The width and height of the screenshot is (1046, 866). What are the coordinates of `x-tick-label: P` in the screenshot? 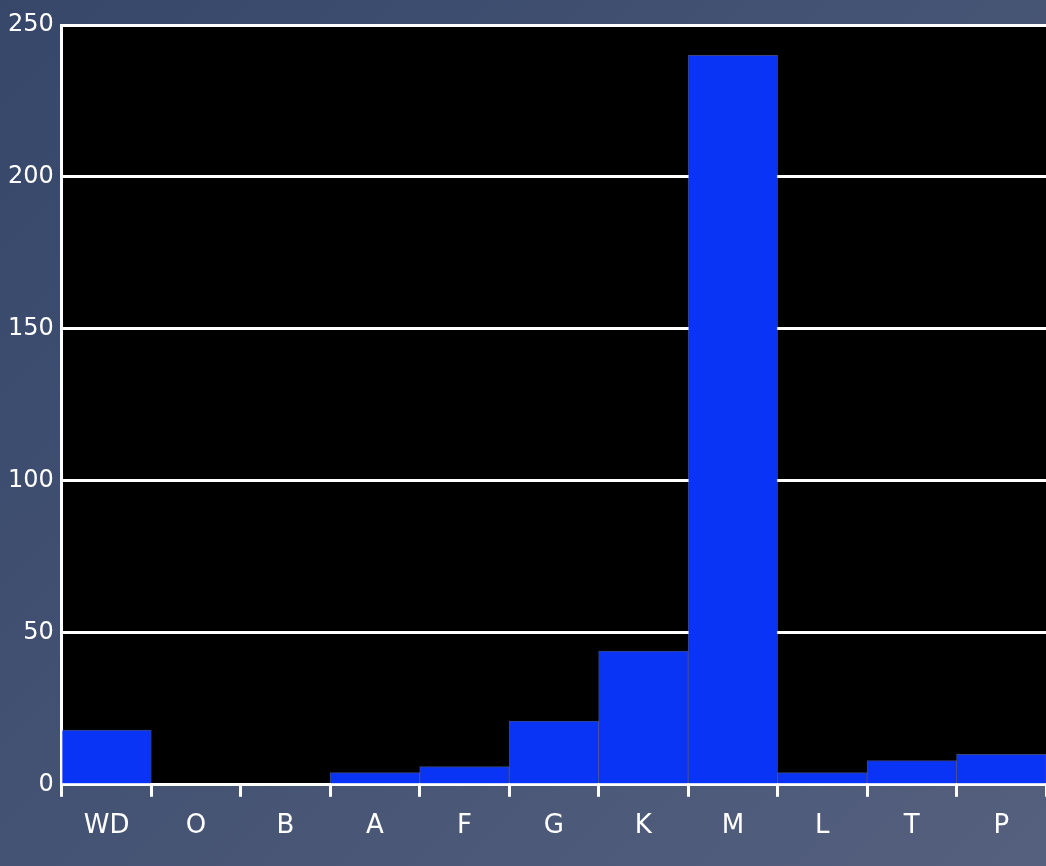 It's located at (1001, 824).